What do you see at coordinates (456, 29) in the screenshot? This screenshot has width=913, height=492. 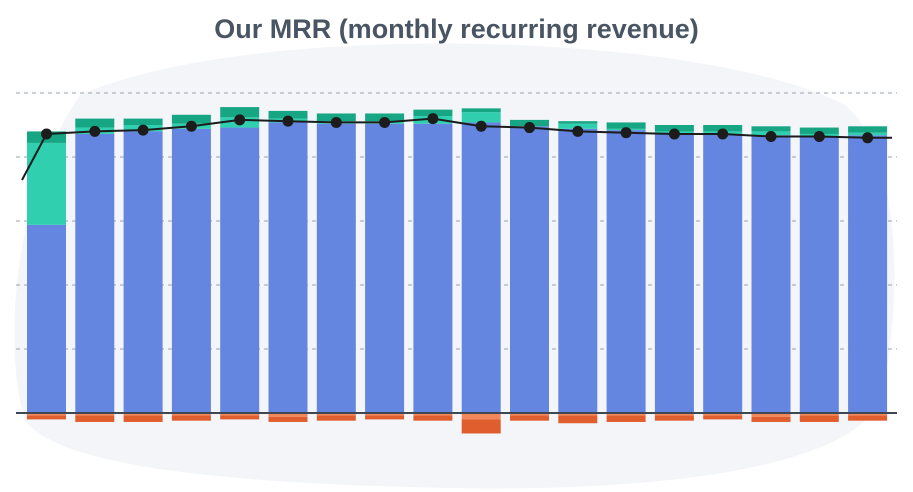 I see `chart-title: Our MRR (monthly recurring revenue)` at bounding box center [456, 29].